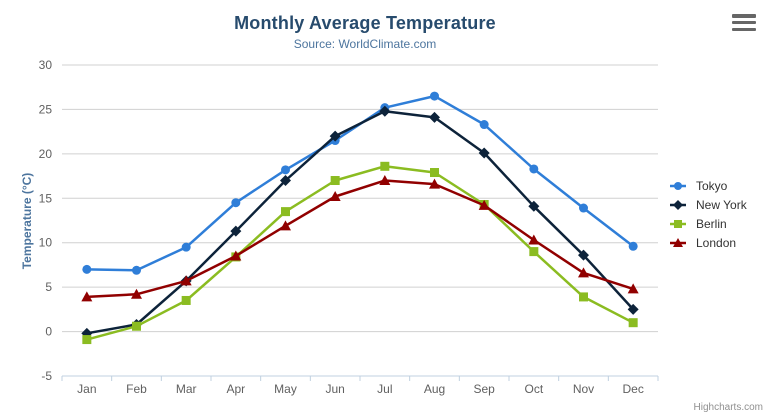 This screenshot has width=769, height=416. Describe the element at coordinates (136, 389) in the screenshot. I see `x-tick-label: Feb` at that location.